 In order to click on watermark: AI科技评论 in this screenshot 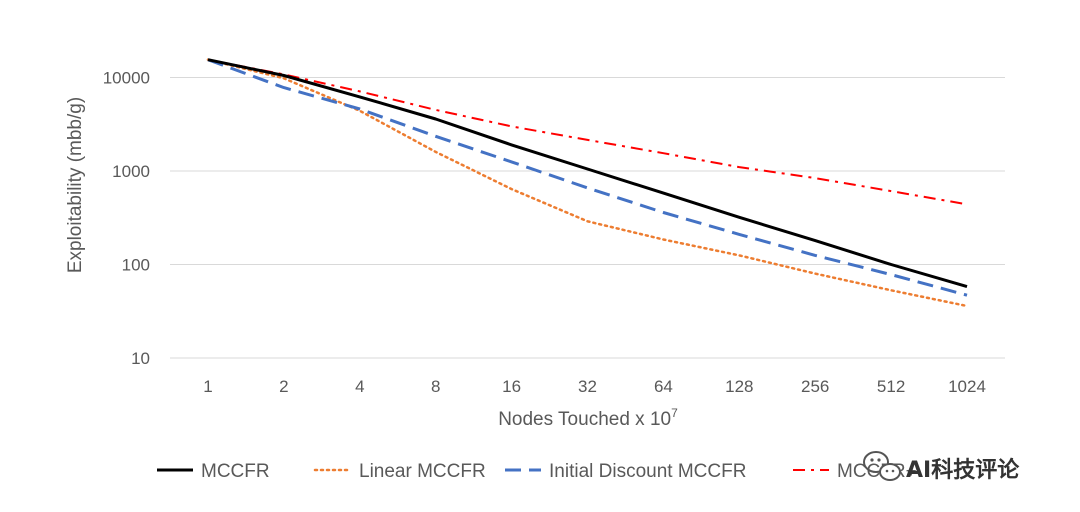, I will do `click(941, 467)`.